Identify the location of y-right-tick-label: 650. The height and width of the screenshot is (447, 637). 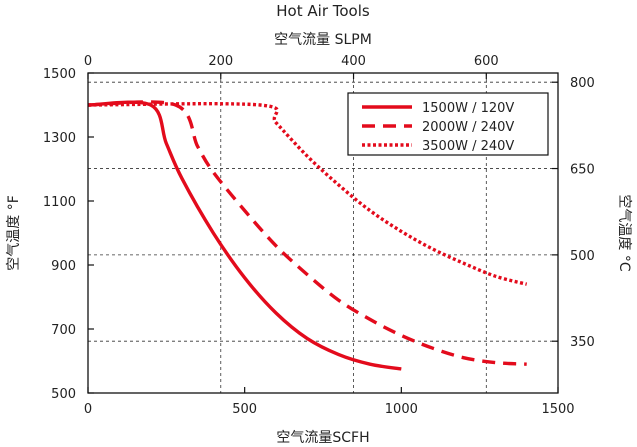
(582, 170).